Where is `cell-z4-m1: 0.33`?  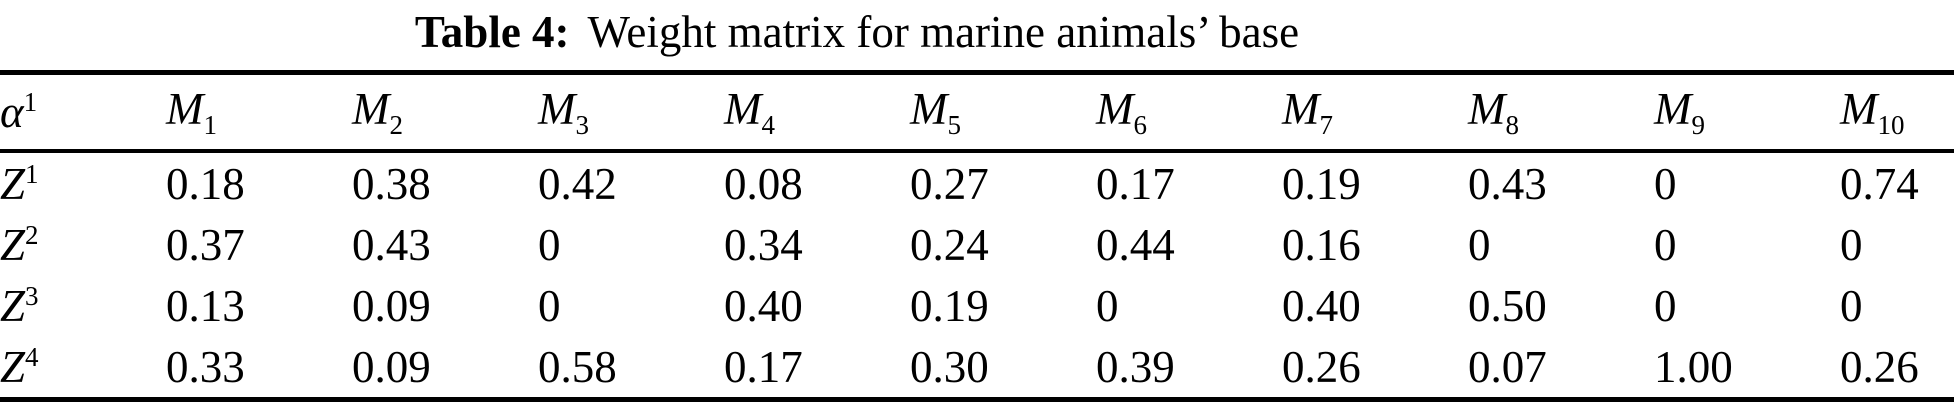 cell-z4-m1: 0.33 is located at coordinates (205, 366).